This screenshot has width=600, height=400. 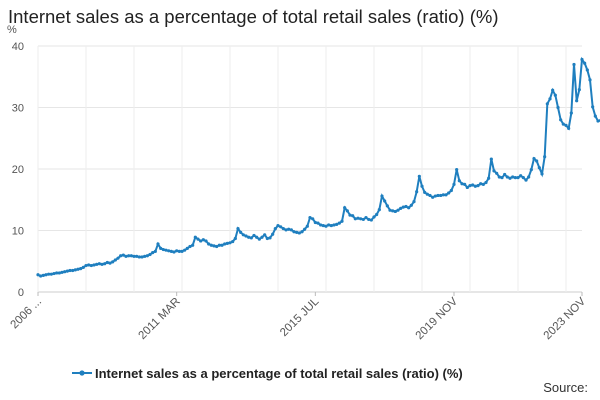 I want to click on y-tick-label: 0, so click(x=21, y=293).